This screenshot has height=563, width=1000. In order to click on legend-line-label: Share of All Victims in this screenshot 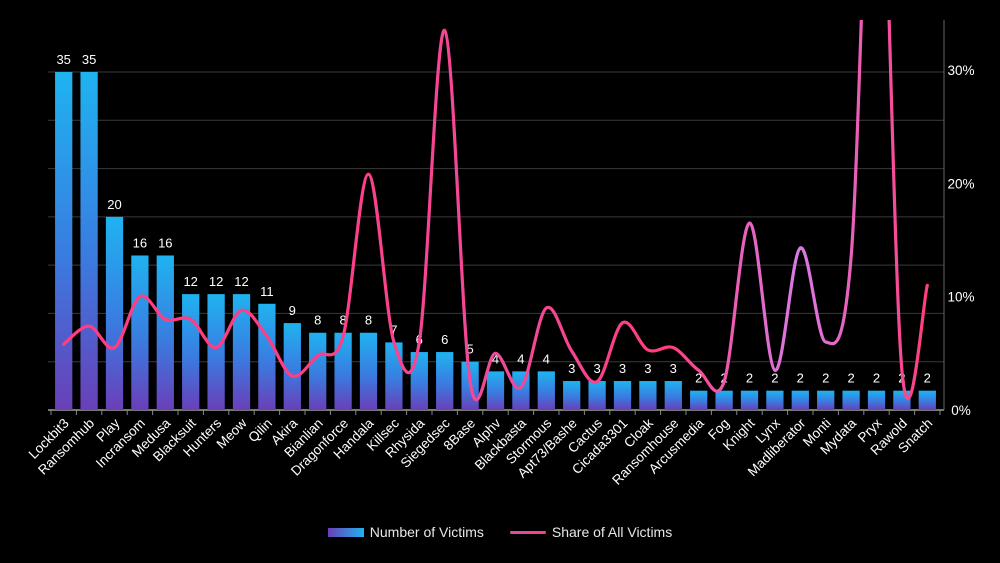, I will do `click(612, 532)`.